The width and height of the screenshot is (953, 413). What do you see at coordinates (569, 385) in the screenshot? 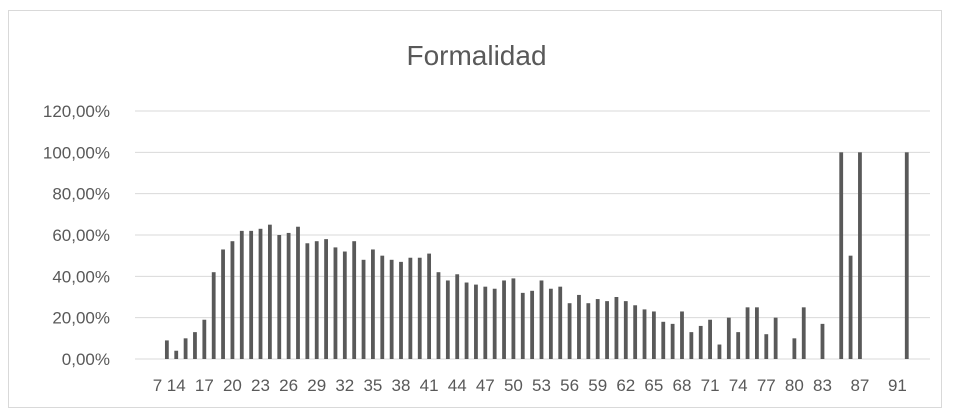
I see `x-tick-label: 56` at bounding box center [569, 385].